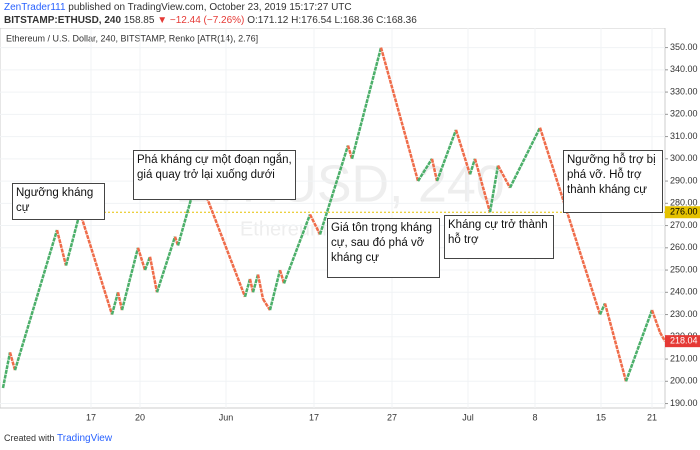 The image size is (700, 450). What do you see at coordinates (140, 417) in the screenshot?
I see `x-tick-label: 20` at bounding box center [140, 417].